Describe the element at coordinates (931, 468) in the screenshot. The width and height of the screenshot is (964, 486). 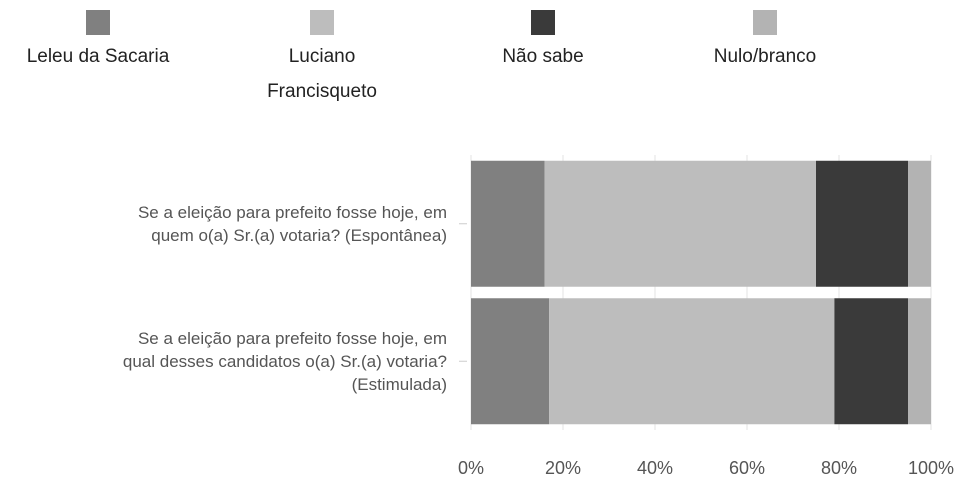
I see `x-tick-label: 100%` at that location.